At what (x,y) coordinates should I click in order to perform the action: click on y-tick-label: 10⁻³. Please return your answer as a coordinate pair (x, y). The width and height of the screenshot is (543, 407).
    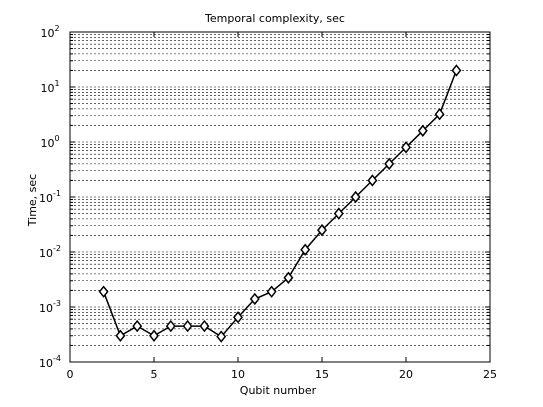
    Looking at the image, I should click on (50, 307).